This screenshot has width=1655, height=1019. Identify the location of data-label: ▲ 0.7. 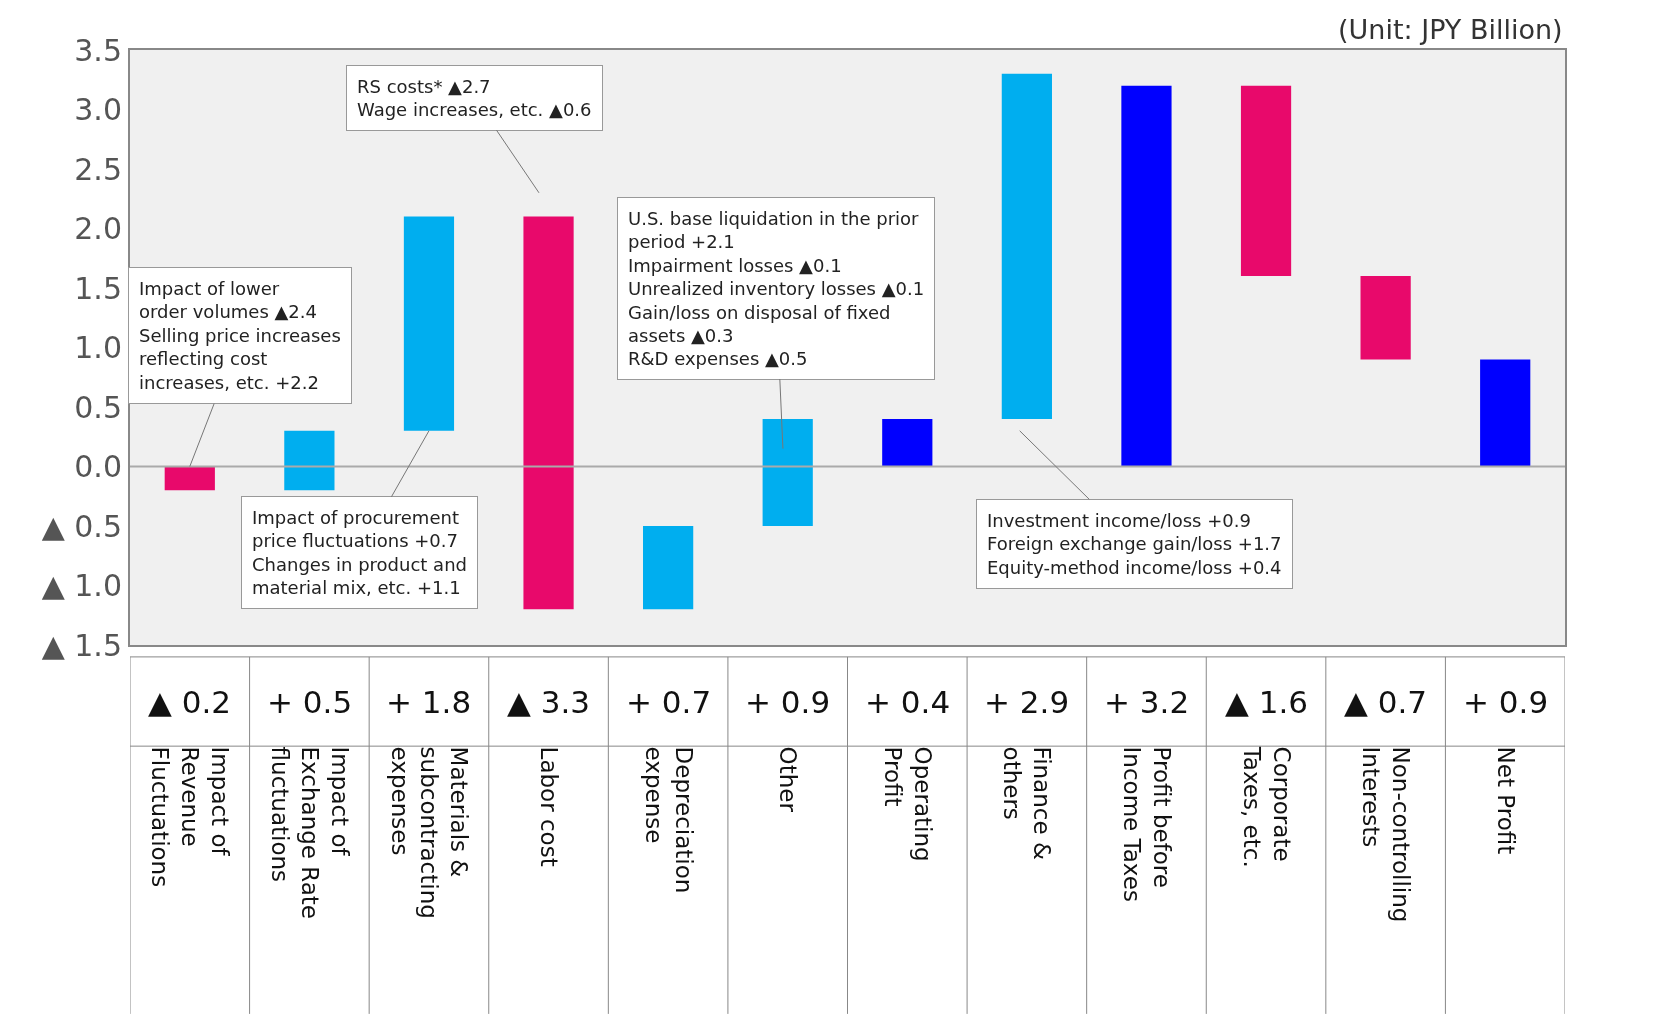
(1385, 702).